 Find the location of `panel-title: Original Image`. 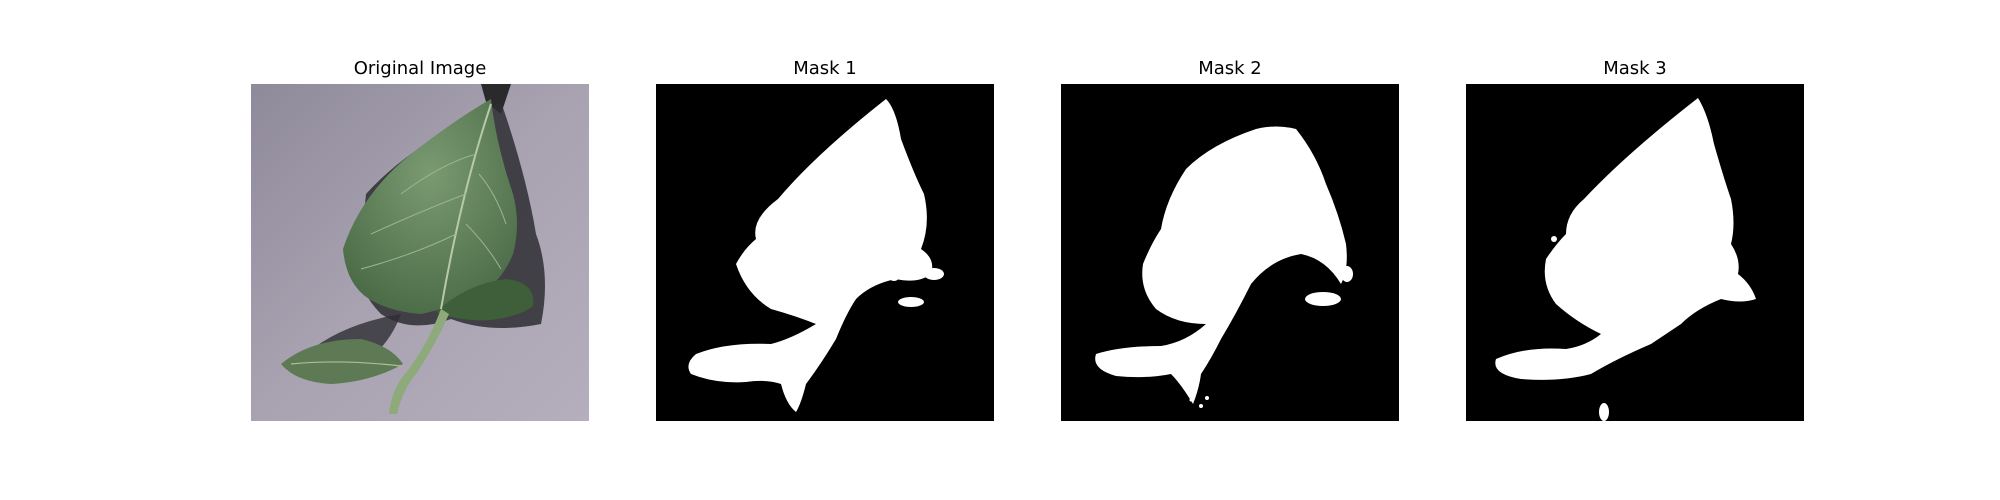

panel-title: Original Image is located at coordinates (420, 68).